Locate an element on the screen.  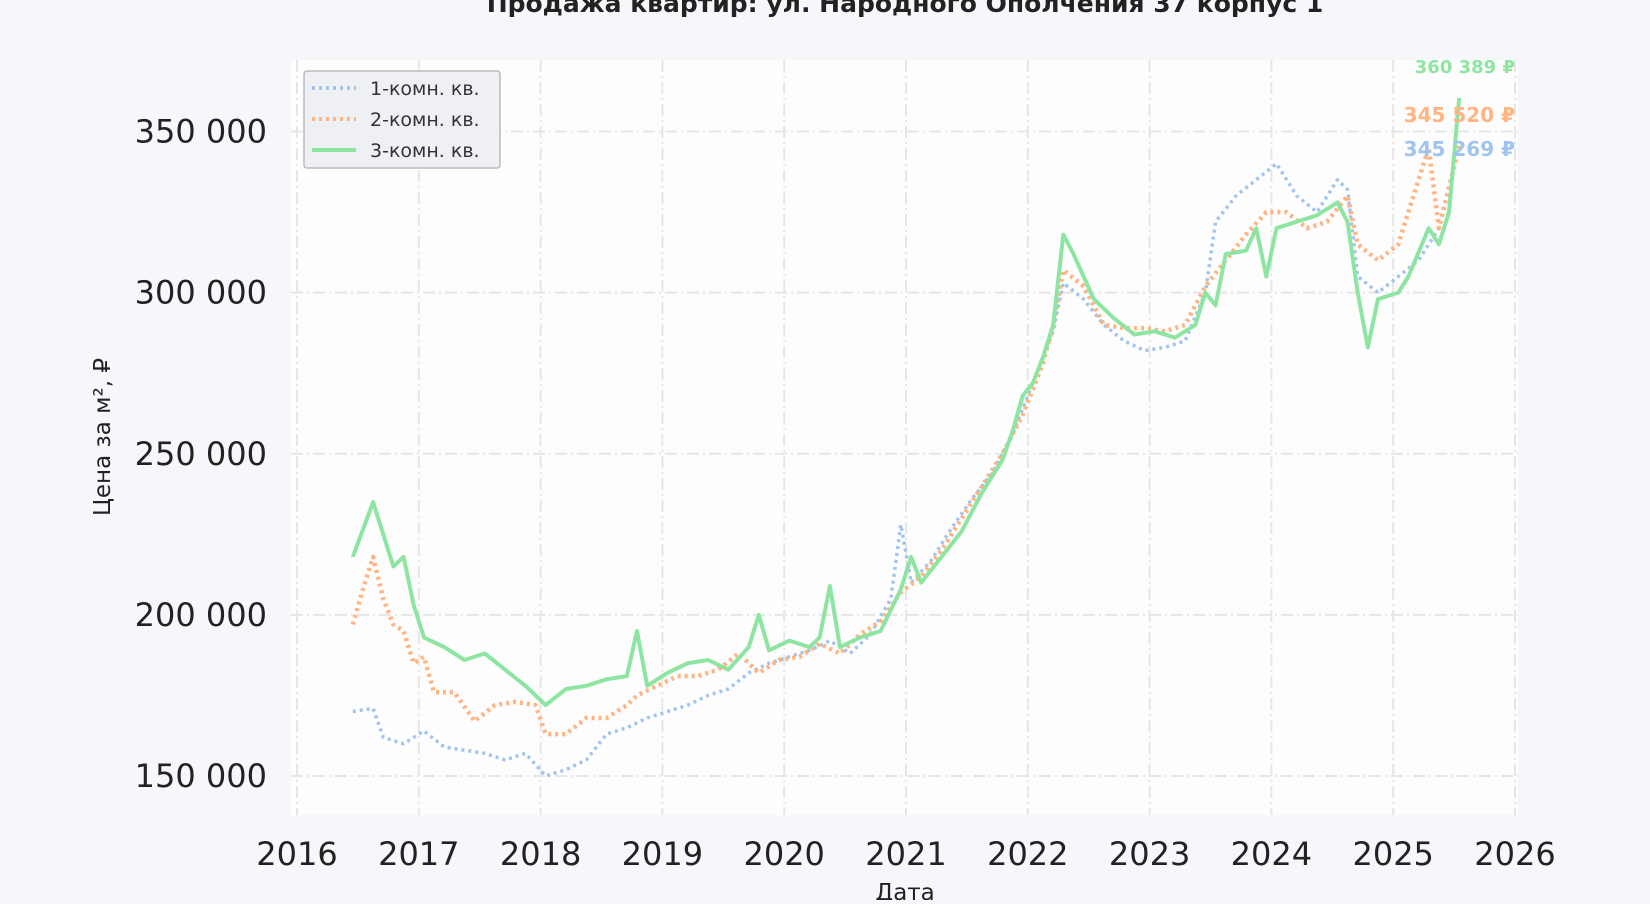
y-axis-label: Цена за м², ₽ is located at coordinates (103, 437).